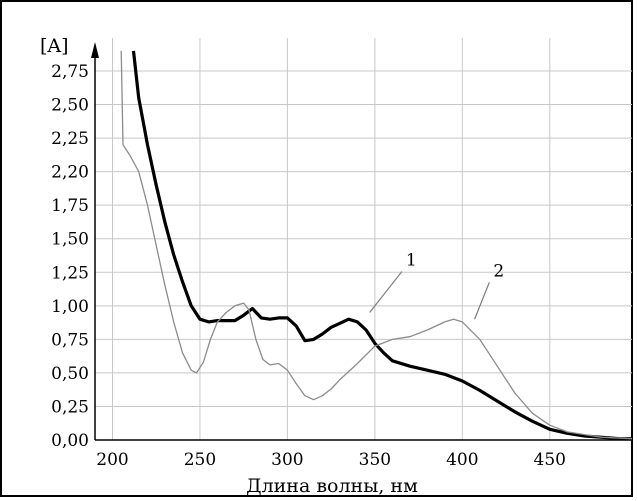  Describe the element at coordinates (70, 441) in the screenshot. I see `y-tick-label: 0,00` at that location.